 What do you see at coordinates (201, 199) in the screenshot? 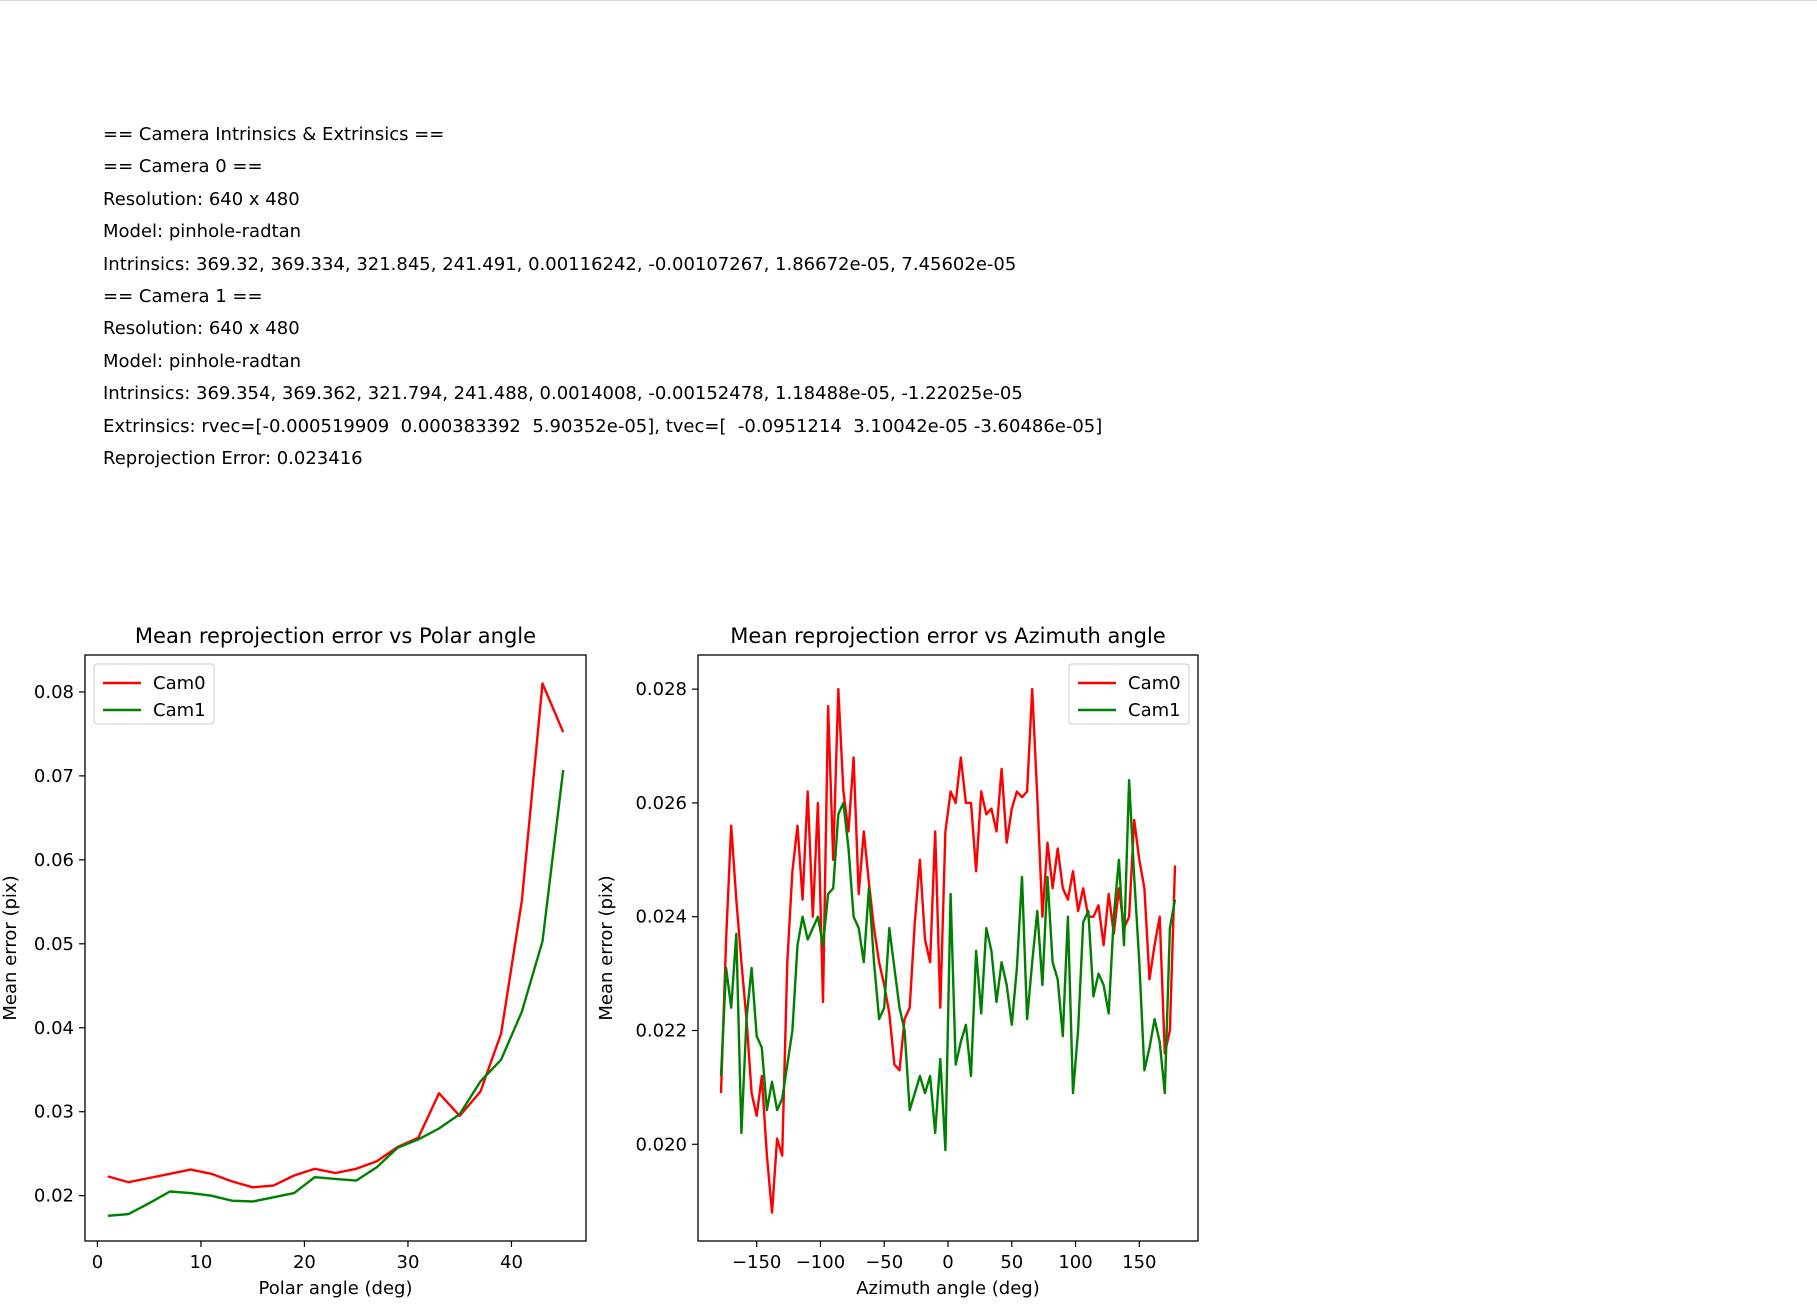
I see `camera0-resolution: Resolution: 640 x 480` at bounding box center [201, 199].